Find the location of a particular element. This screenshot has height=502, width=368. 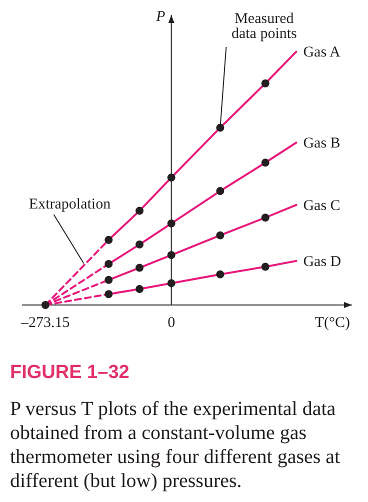

series-label: Gas A is located at coordinates (321, 52).